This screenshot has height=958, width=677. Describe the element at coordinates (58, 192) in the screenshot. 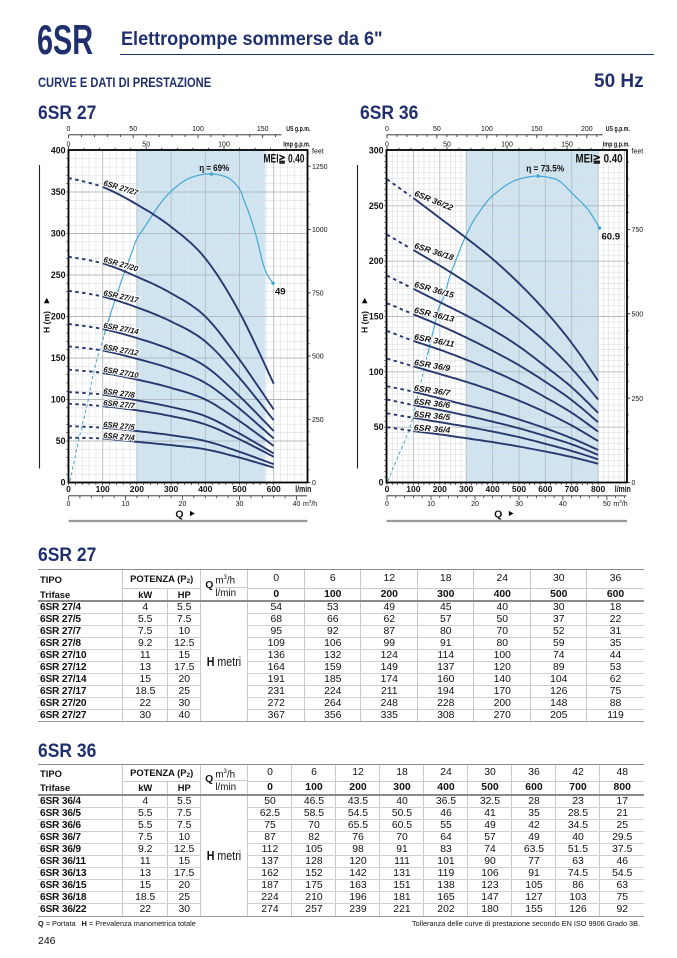

I see `svg-text: 350` at that location.